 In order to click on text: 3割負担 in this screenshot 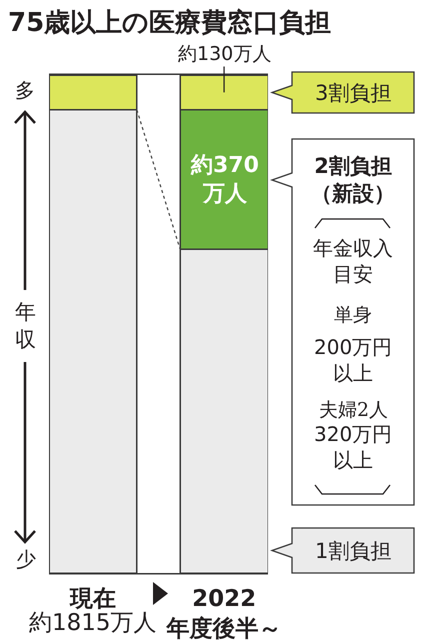, I will do `click(353, 93)`.